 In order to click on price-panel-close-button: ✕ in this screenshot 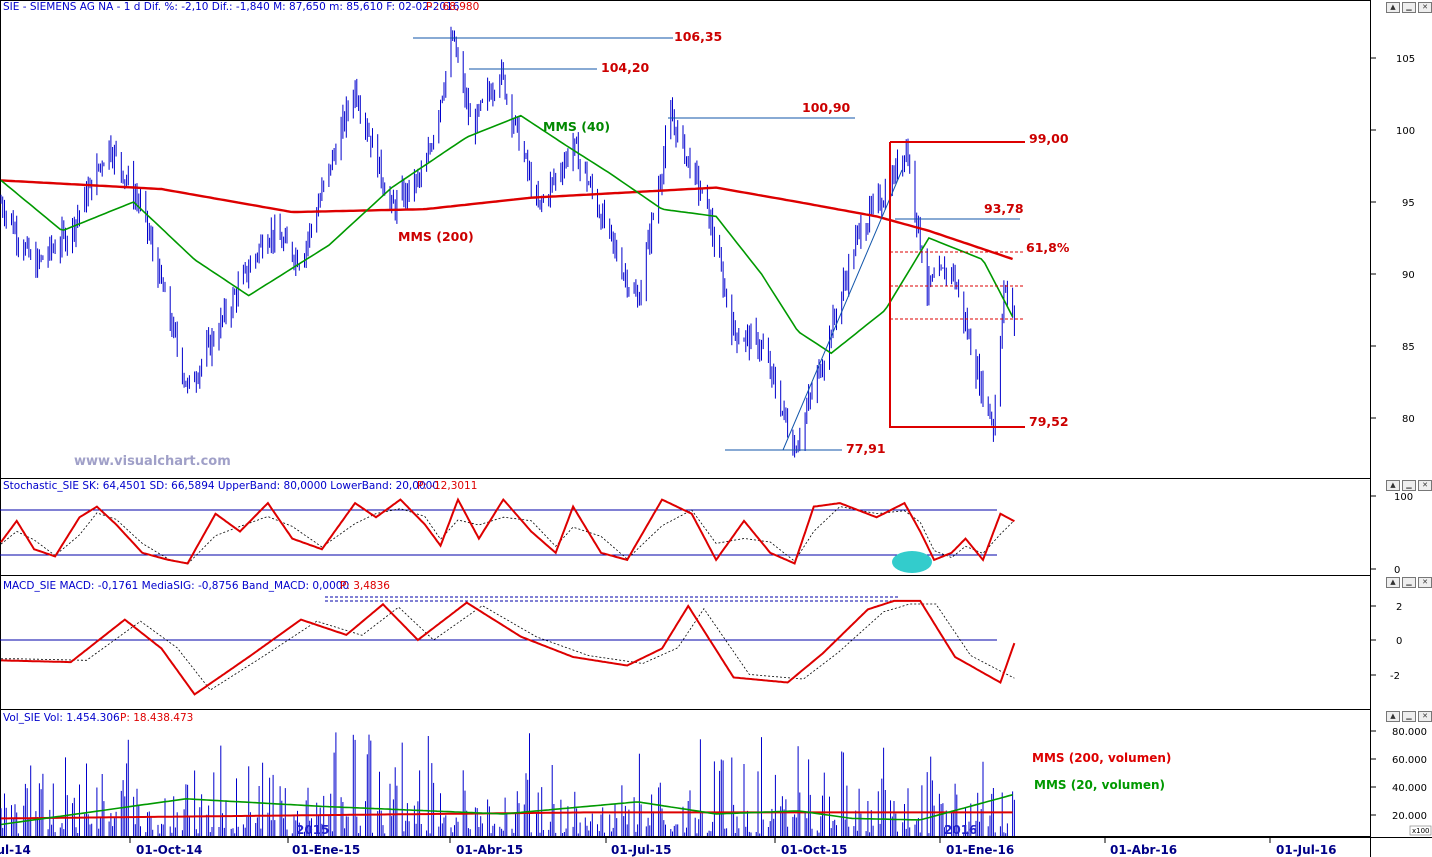, I will do `click(1425, 7)`.